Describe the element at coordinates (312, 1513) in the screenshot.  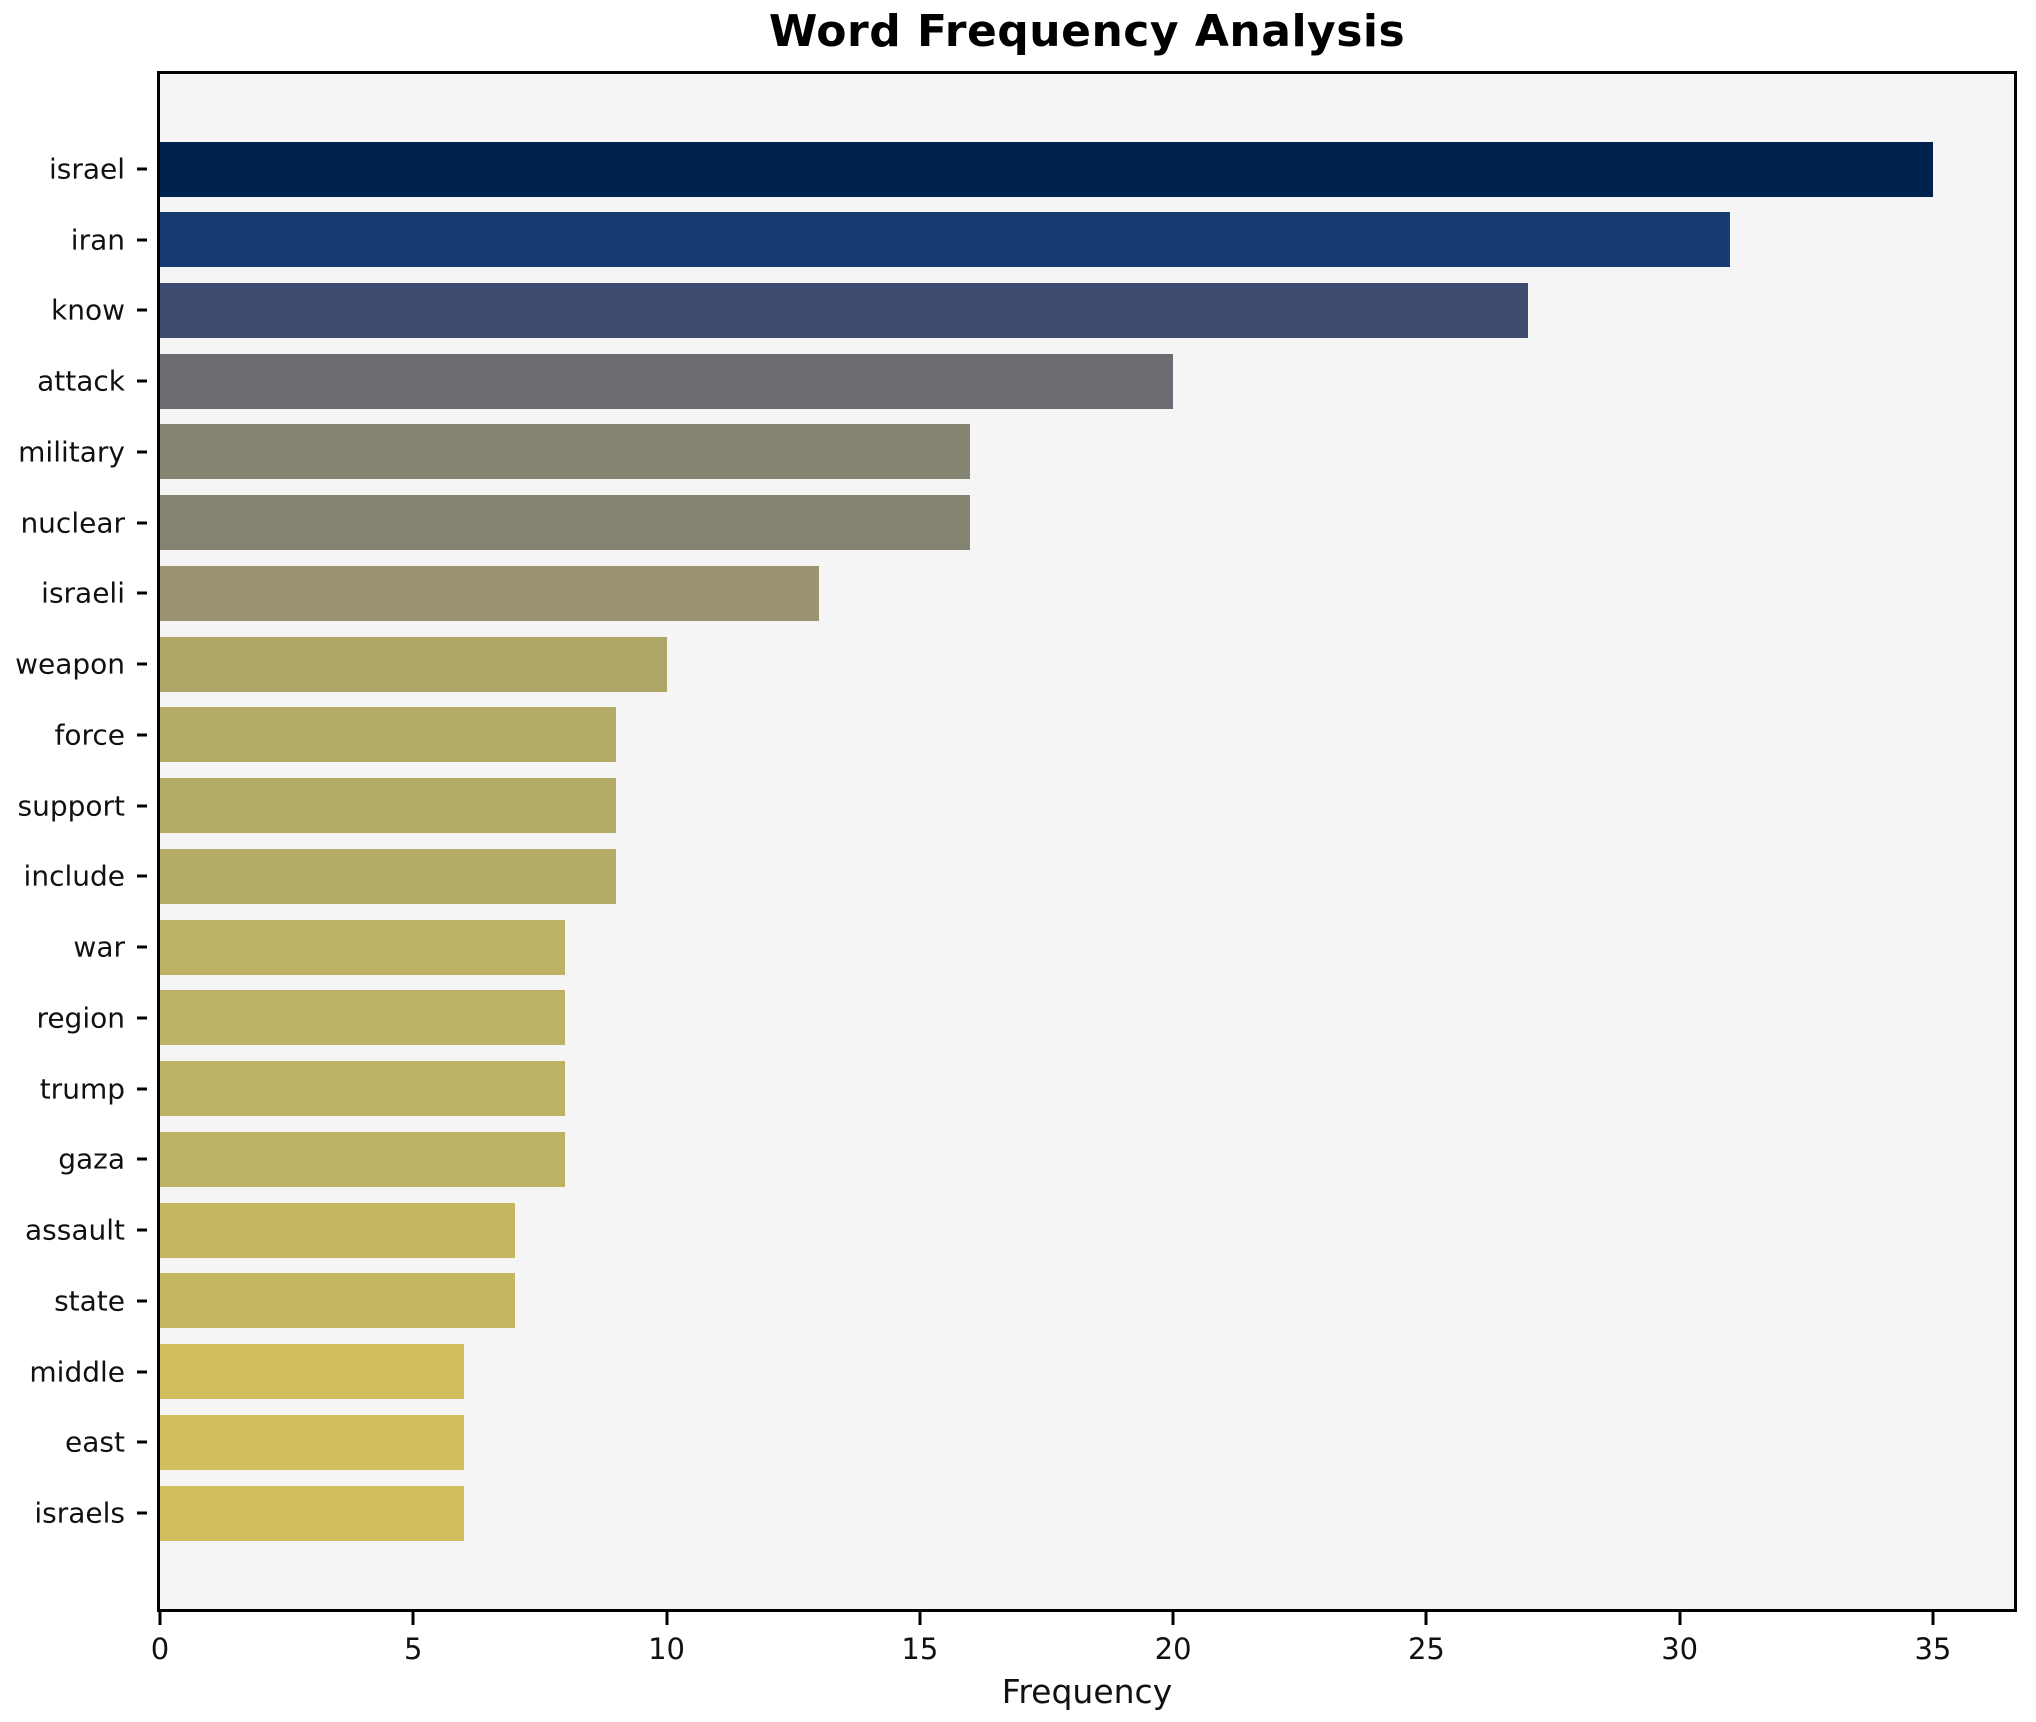
I see `bar-israels` at that location.